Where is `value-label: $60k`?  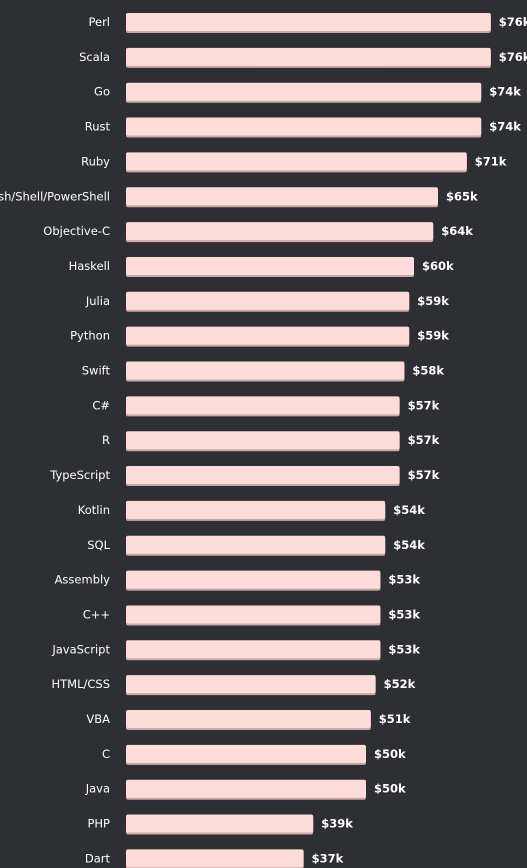
value-label: $60k is located at coordinates (438, 266).